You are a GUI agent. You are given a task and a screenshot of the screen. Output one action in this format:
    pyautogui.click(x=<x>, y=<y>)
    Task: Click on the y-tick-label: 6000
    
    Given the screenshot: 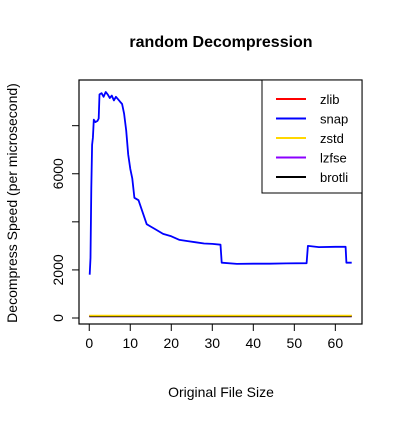 What is the action you would take?
    pyautogui.click(x=58, y=173)
    